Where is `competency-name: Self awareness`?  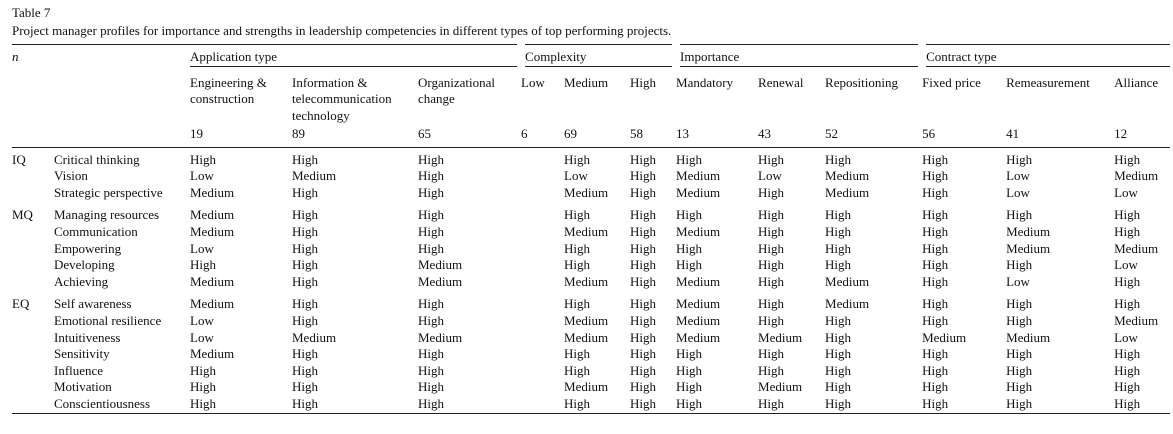 competency-name: Self awareness is located at coordinates (93, 304).